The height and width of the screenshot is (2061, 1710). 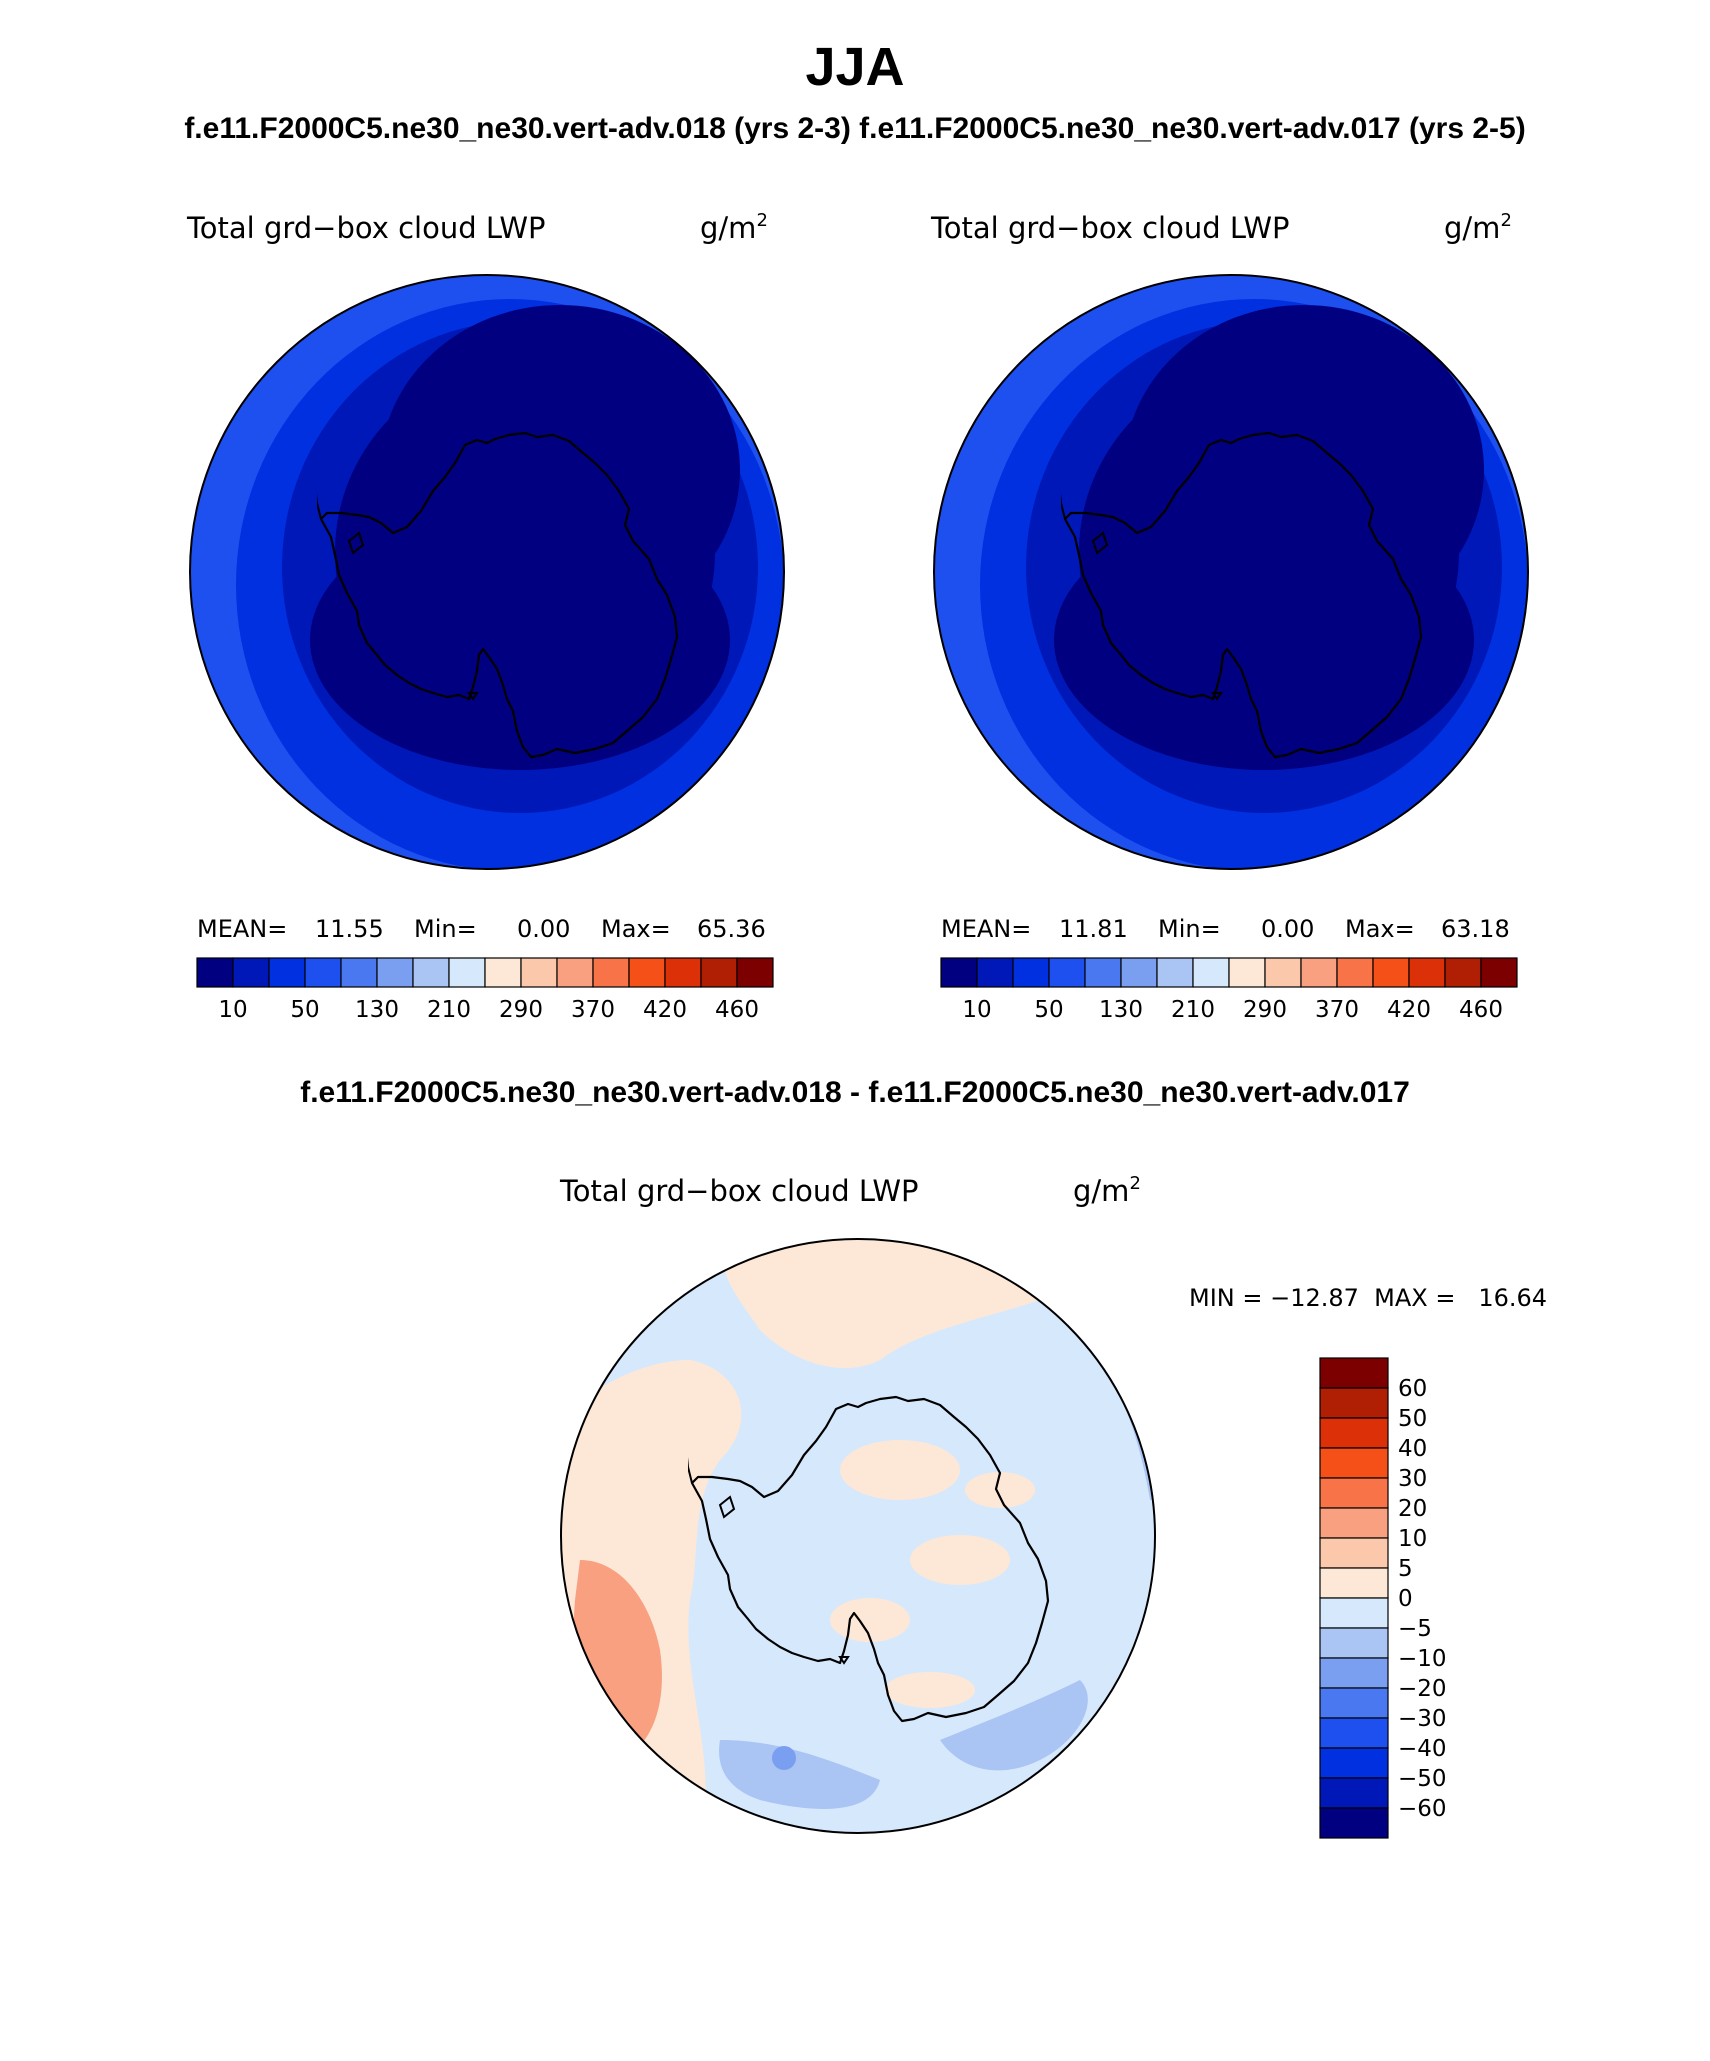 I want to click on diff-map, so click(x=858, y=1536).